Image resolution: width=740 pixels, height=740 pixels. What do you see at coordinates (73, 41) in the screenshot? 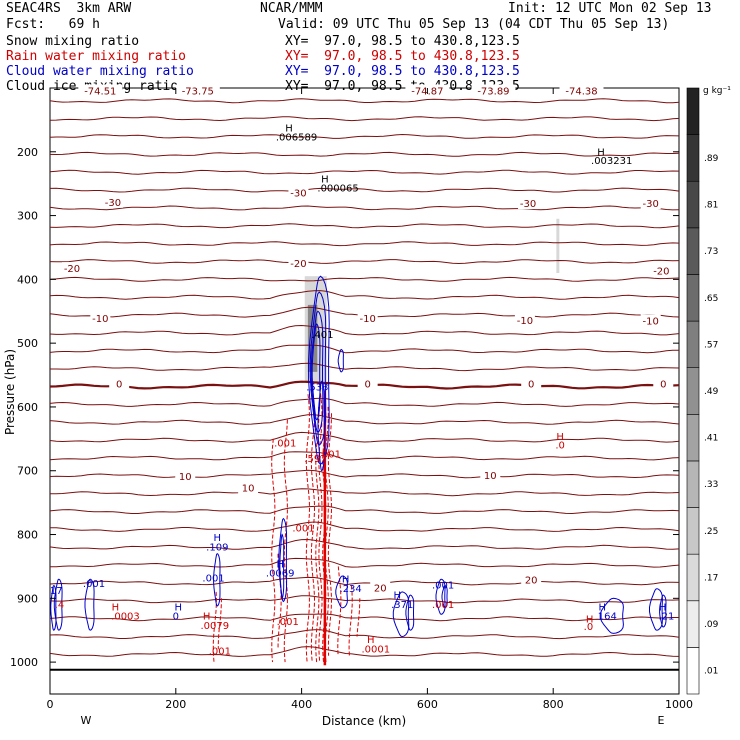
I see `field-snow-name: Snow mixing ratio` at bounding box center [73, 41].